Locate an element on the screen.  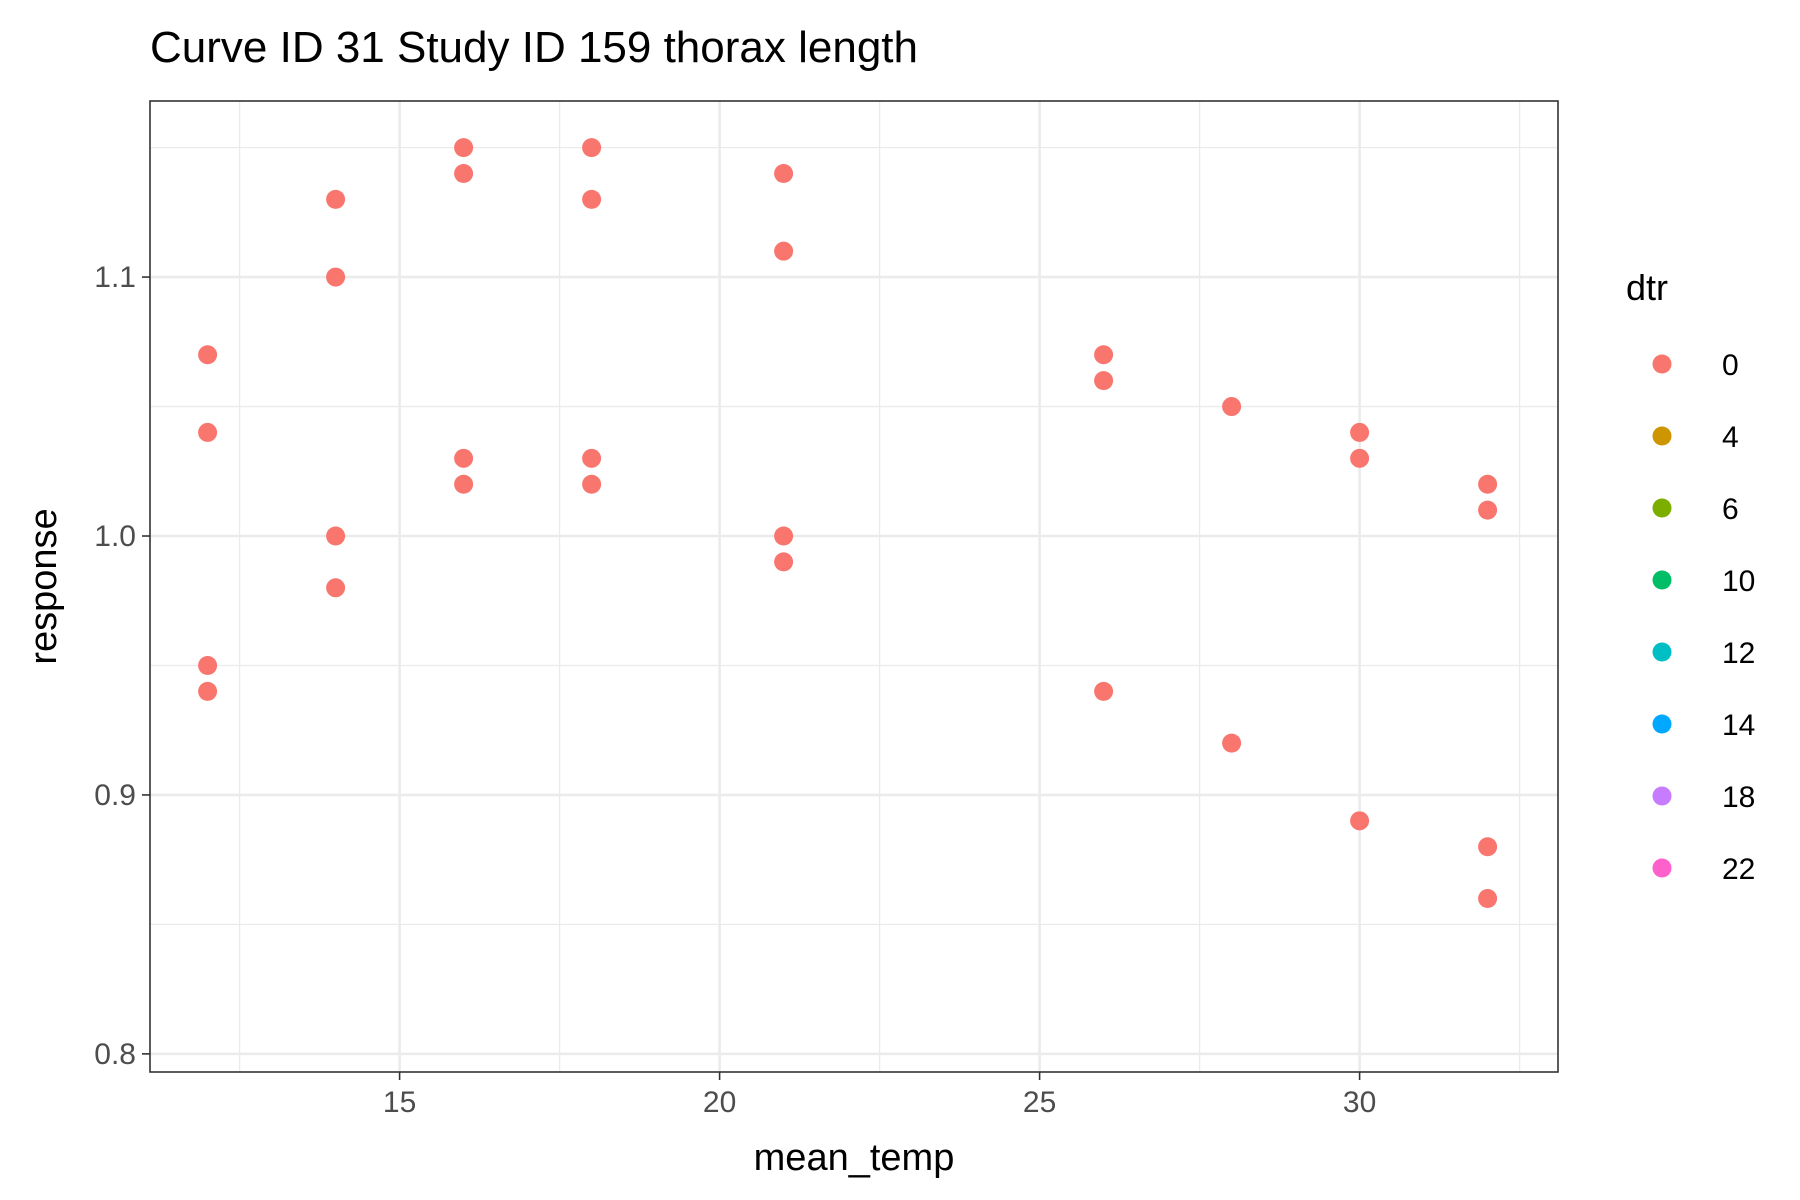
legend-label: 6 is located at coordinates (1730, 509).